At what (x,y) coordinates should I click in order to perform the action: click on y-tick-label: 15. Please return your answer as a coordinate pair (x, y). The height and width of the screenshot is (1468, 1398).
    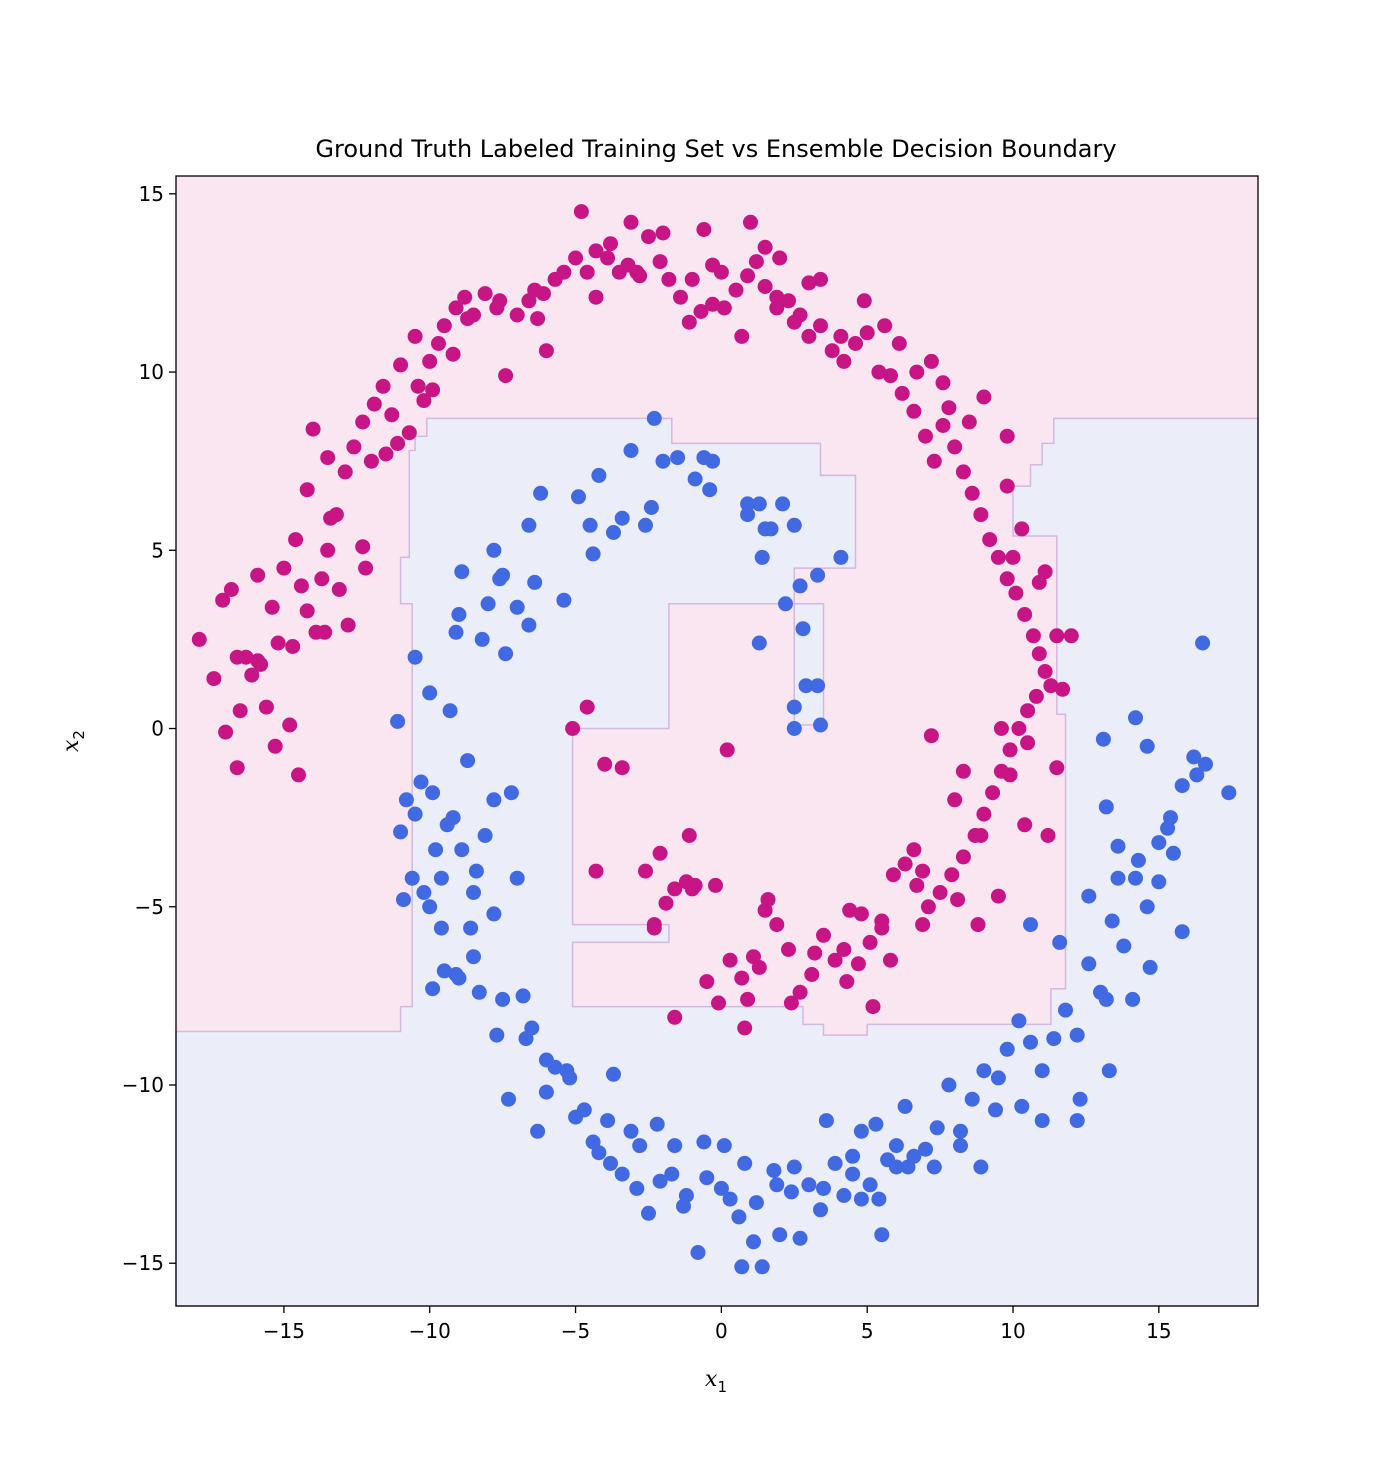
    Looking at the image, I should click on (151, 194).